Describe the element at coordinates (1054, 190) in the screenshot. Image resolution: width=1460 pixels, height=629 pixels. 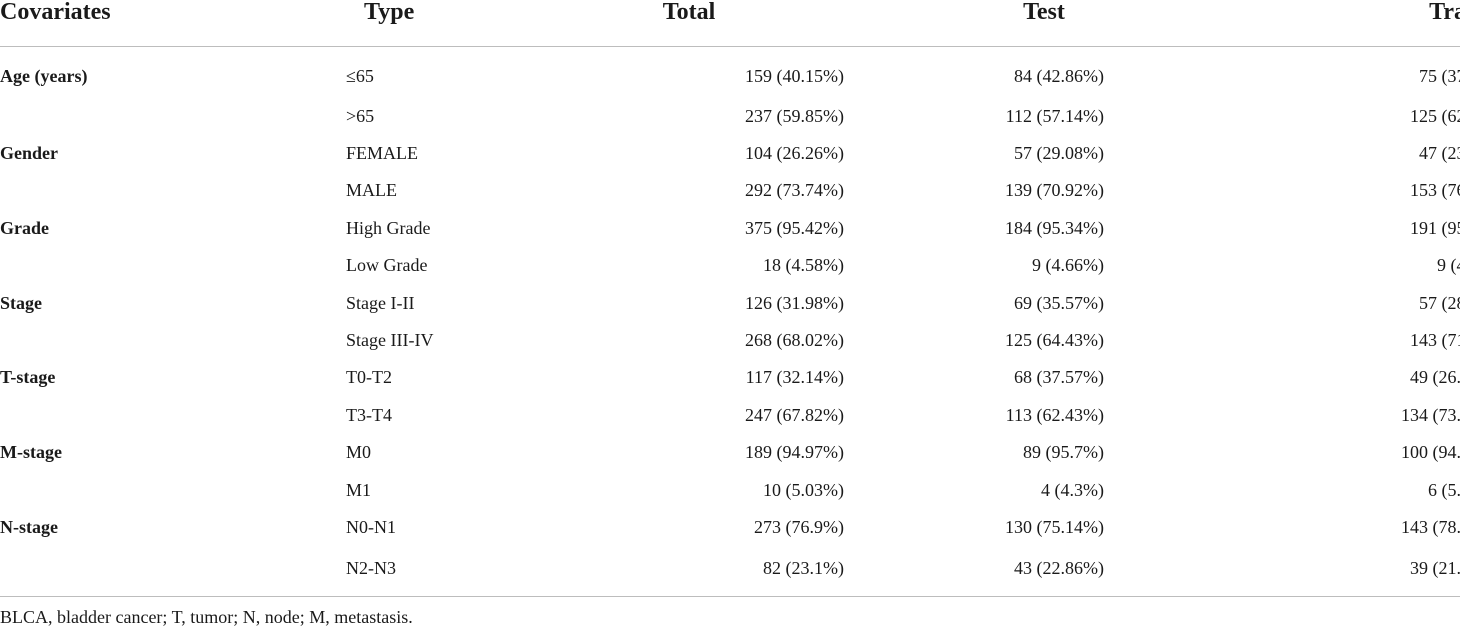
I see `cell-test: 139 (70.92%)` at that location.